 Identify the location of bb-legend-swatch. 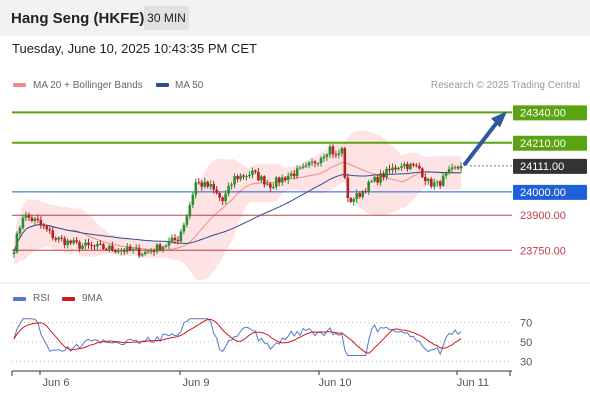
(19, 85).